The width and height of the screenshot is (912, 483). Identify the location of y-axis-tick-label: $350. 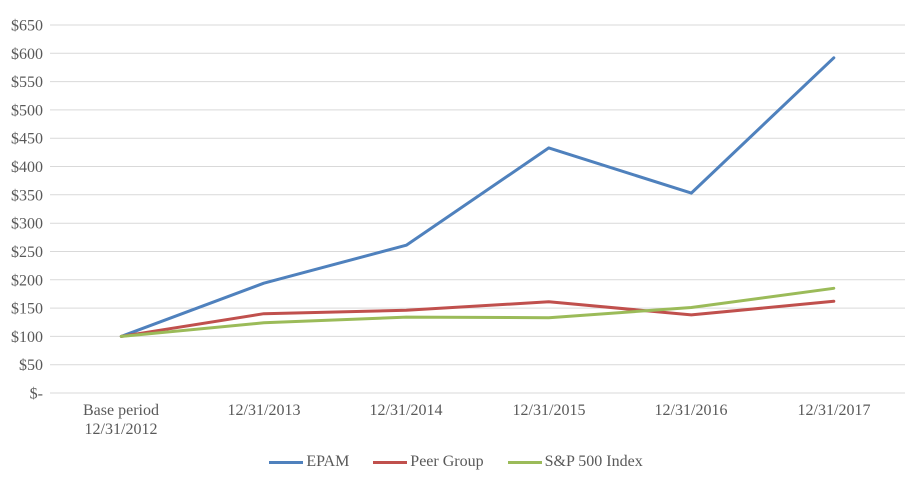
(27, 195).